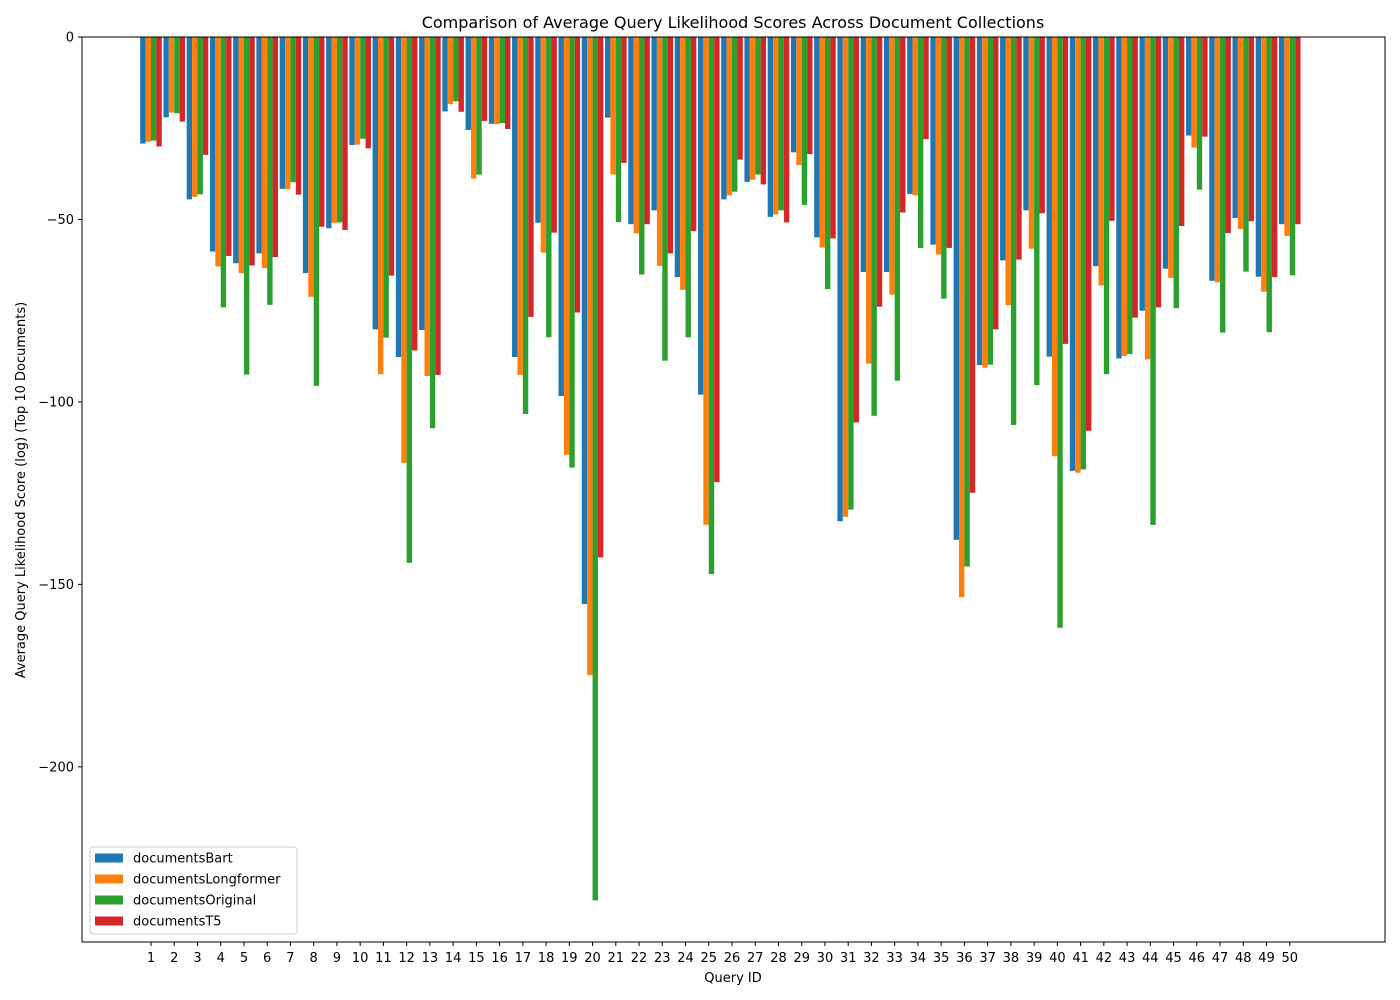 This screenshot has width=1400, height=1000. What do you see at coordinates (711, 306) in the screenshot?
I see `bar-documentsOriginal-q25` at bounding box center [711, 306].